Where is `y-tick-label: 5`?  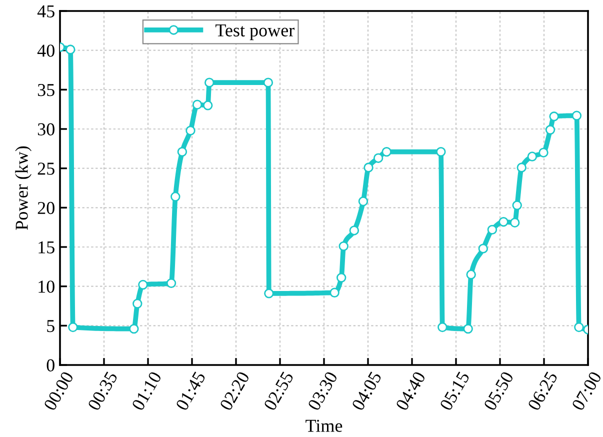 y-tick-label: 5 is located at coordinates (50, 326).